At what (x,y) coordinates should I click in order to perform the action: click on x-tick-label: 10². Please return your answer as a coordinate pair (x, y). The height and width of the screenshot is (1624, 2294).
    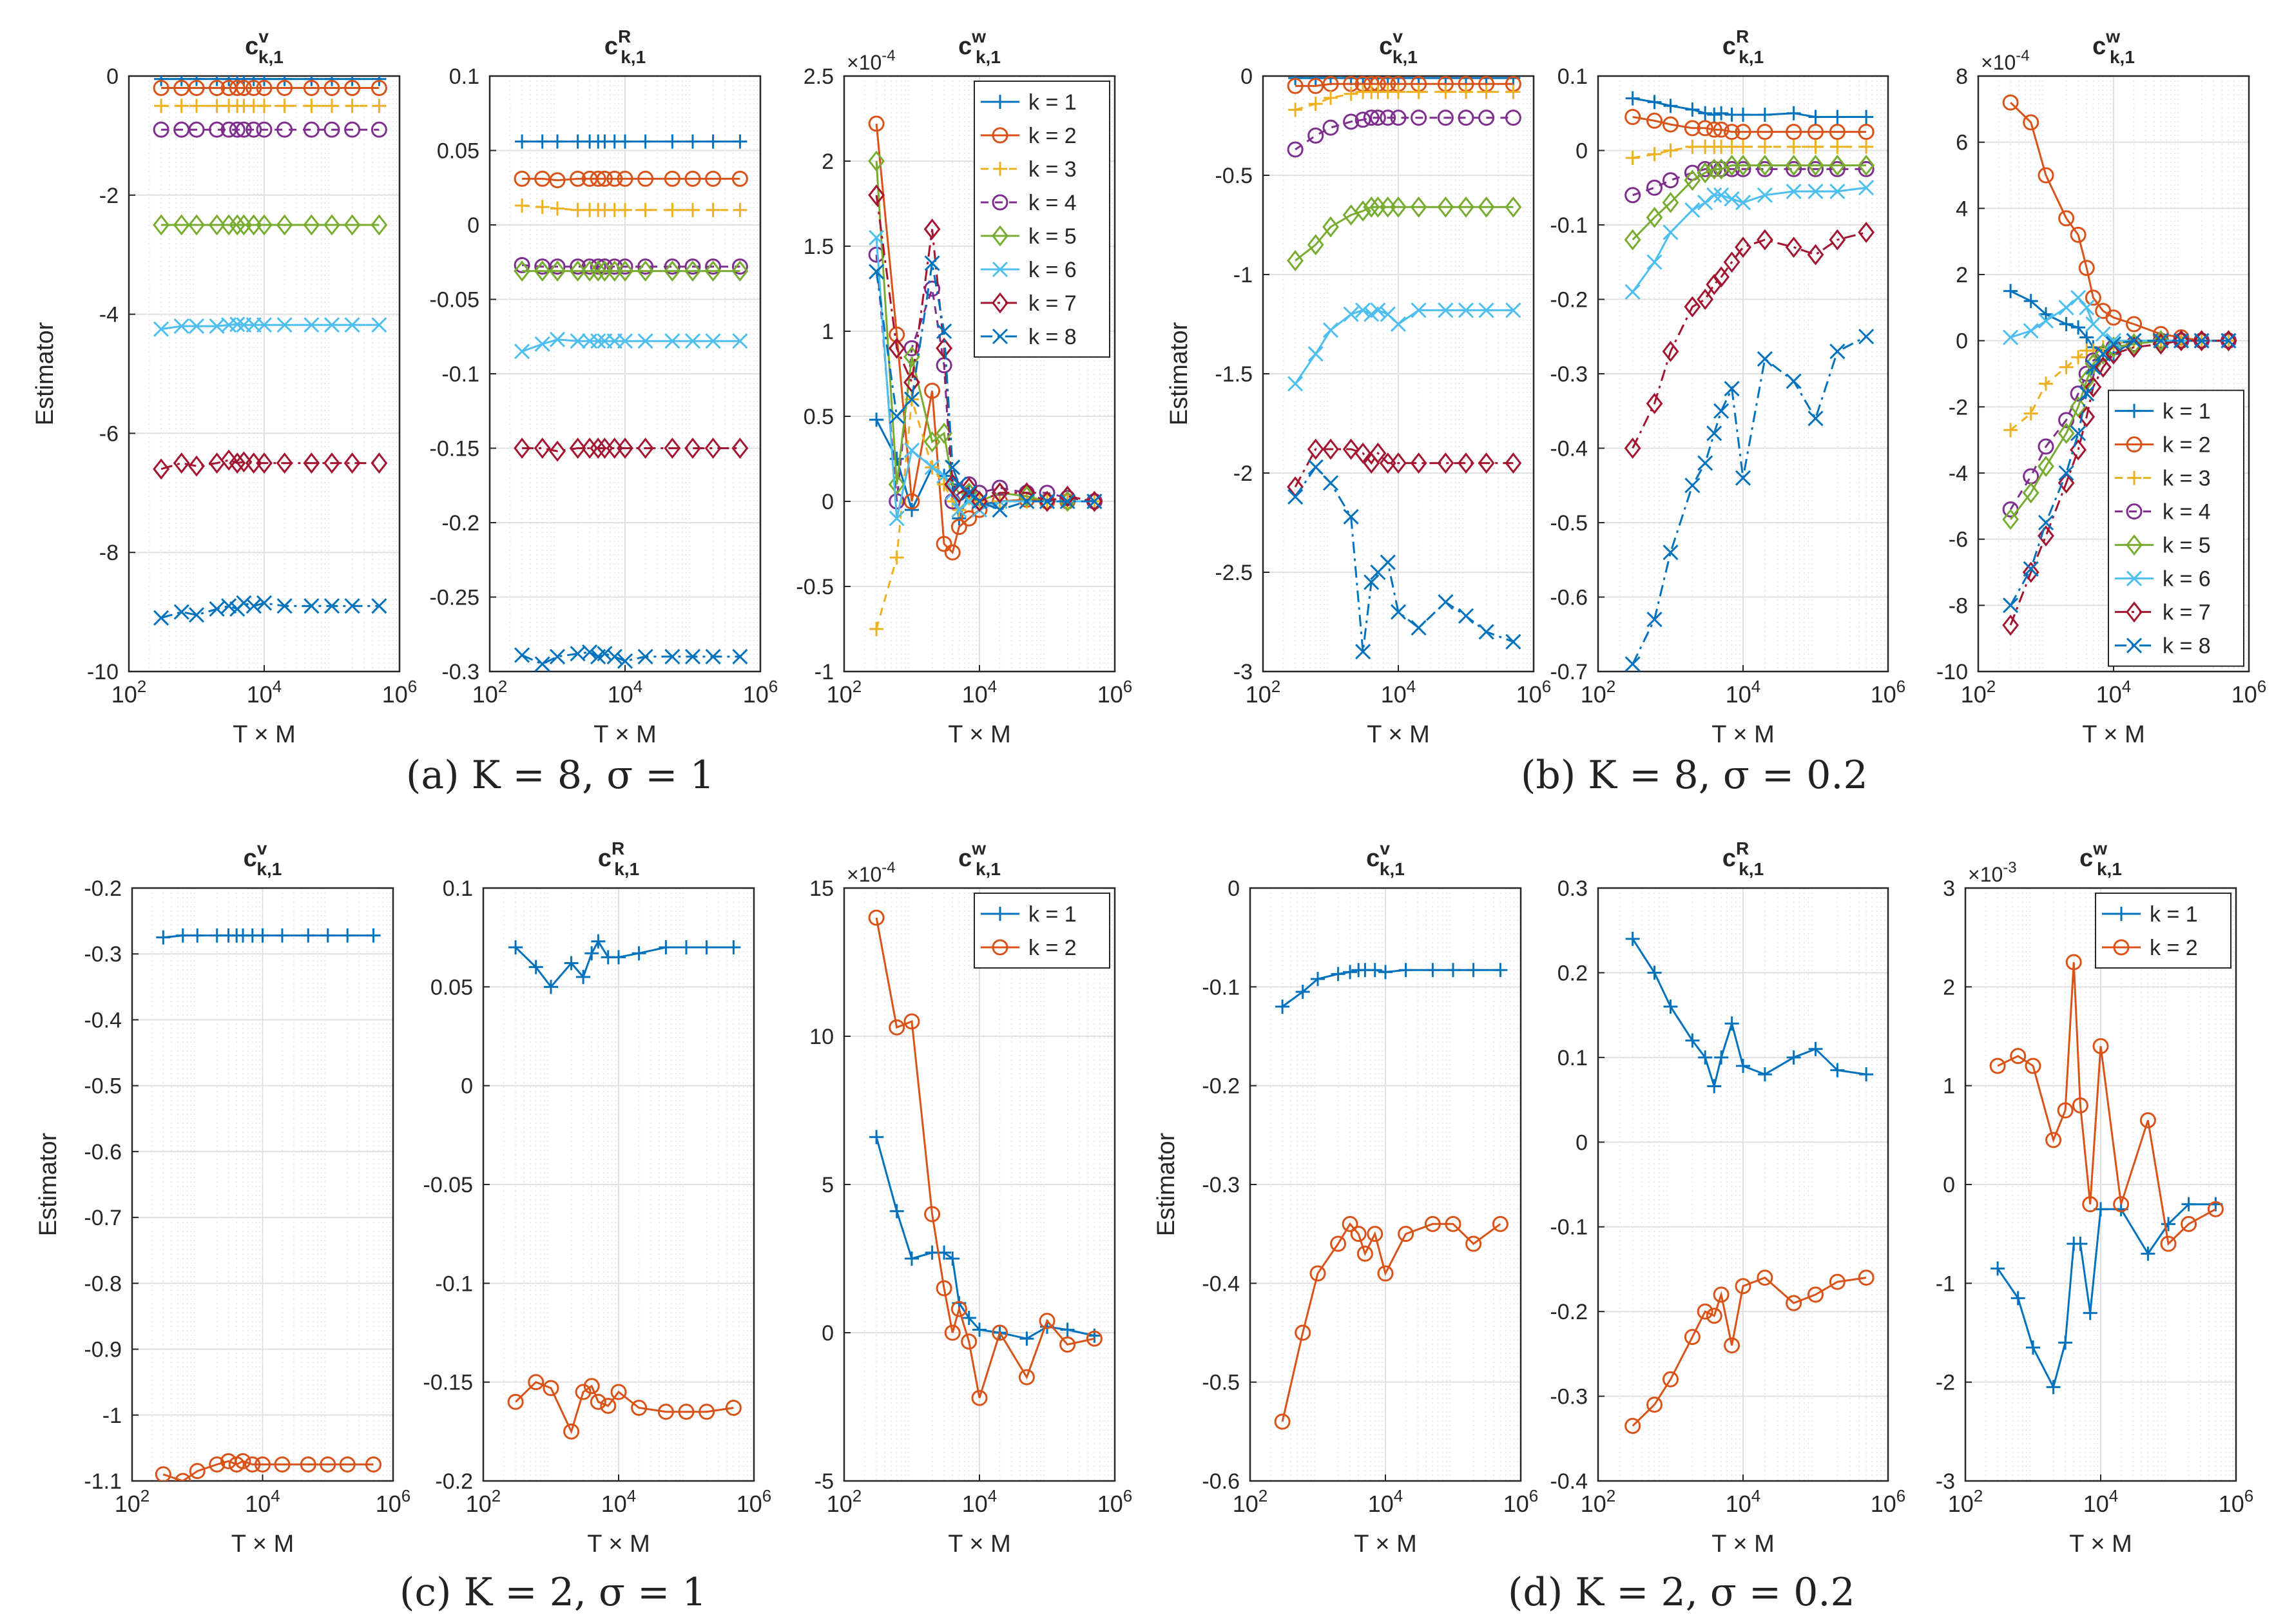
    Looking at the image, I should click on (1250, 1502).